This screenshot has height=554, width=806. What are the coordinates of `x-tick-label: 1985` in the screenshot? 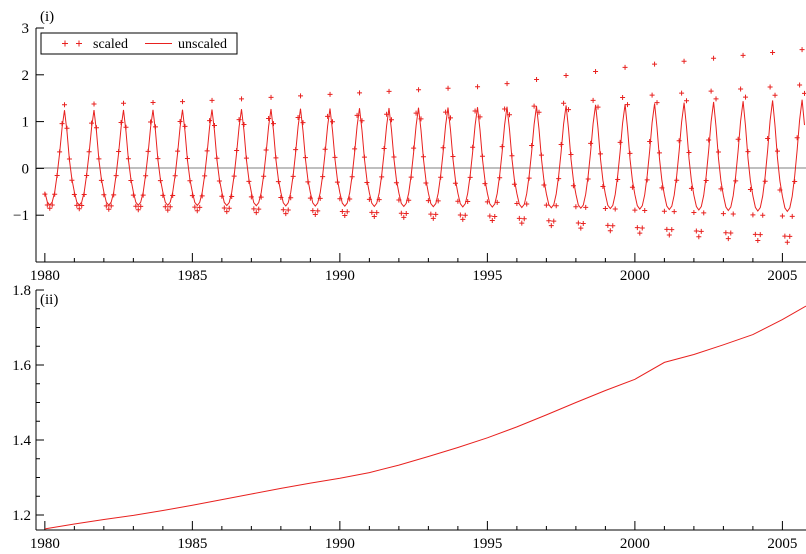 It's located at (192, 276).